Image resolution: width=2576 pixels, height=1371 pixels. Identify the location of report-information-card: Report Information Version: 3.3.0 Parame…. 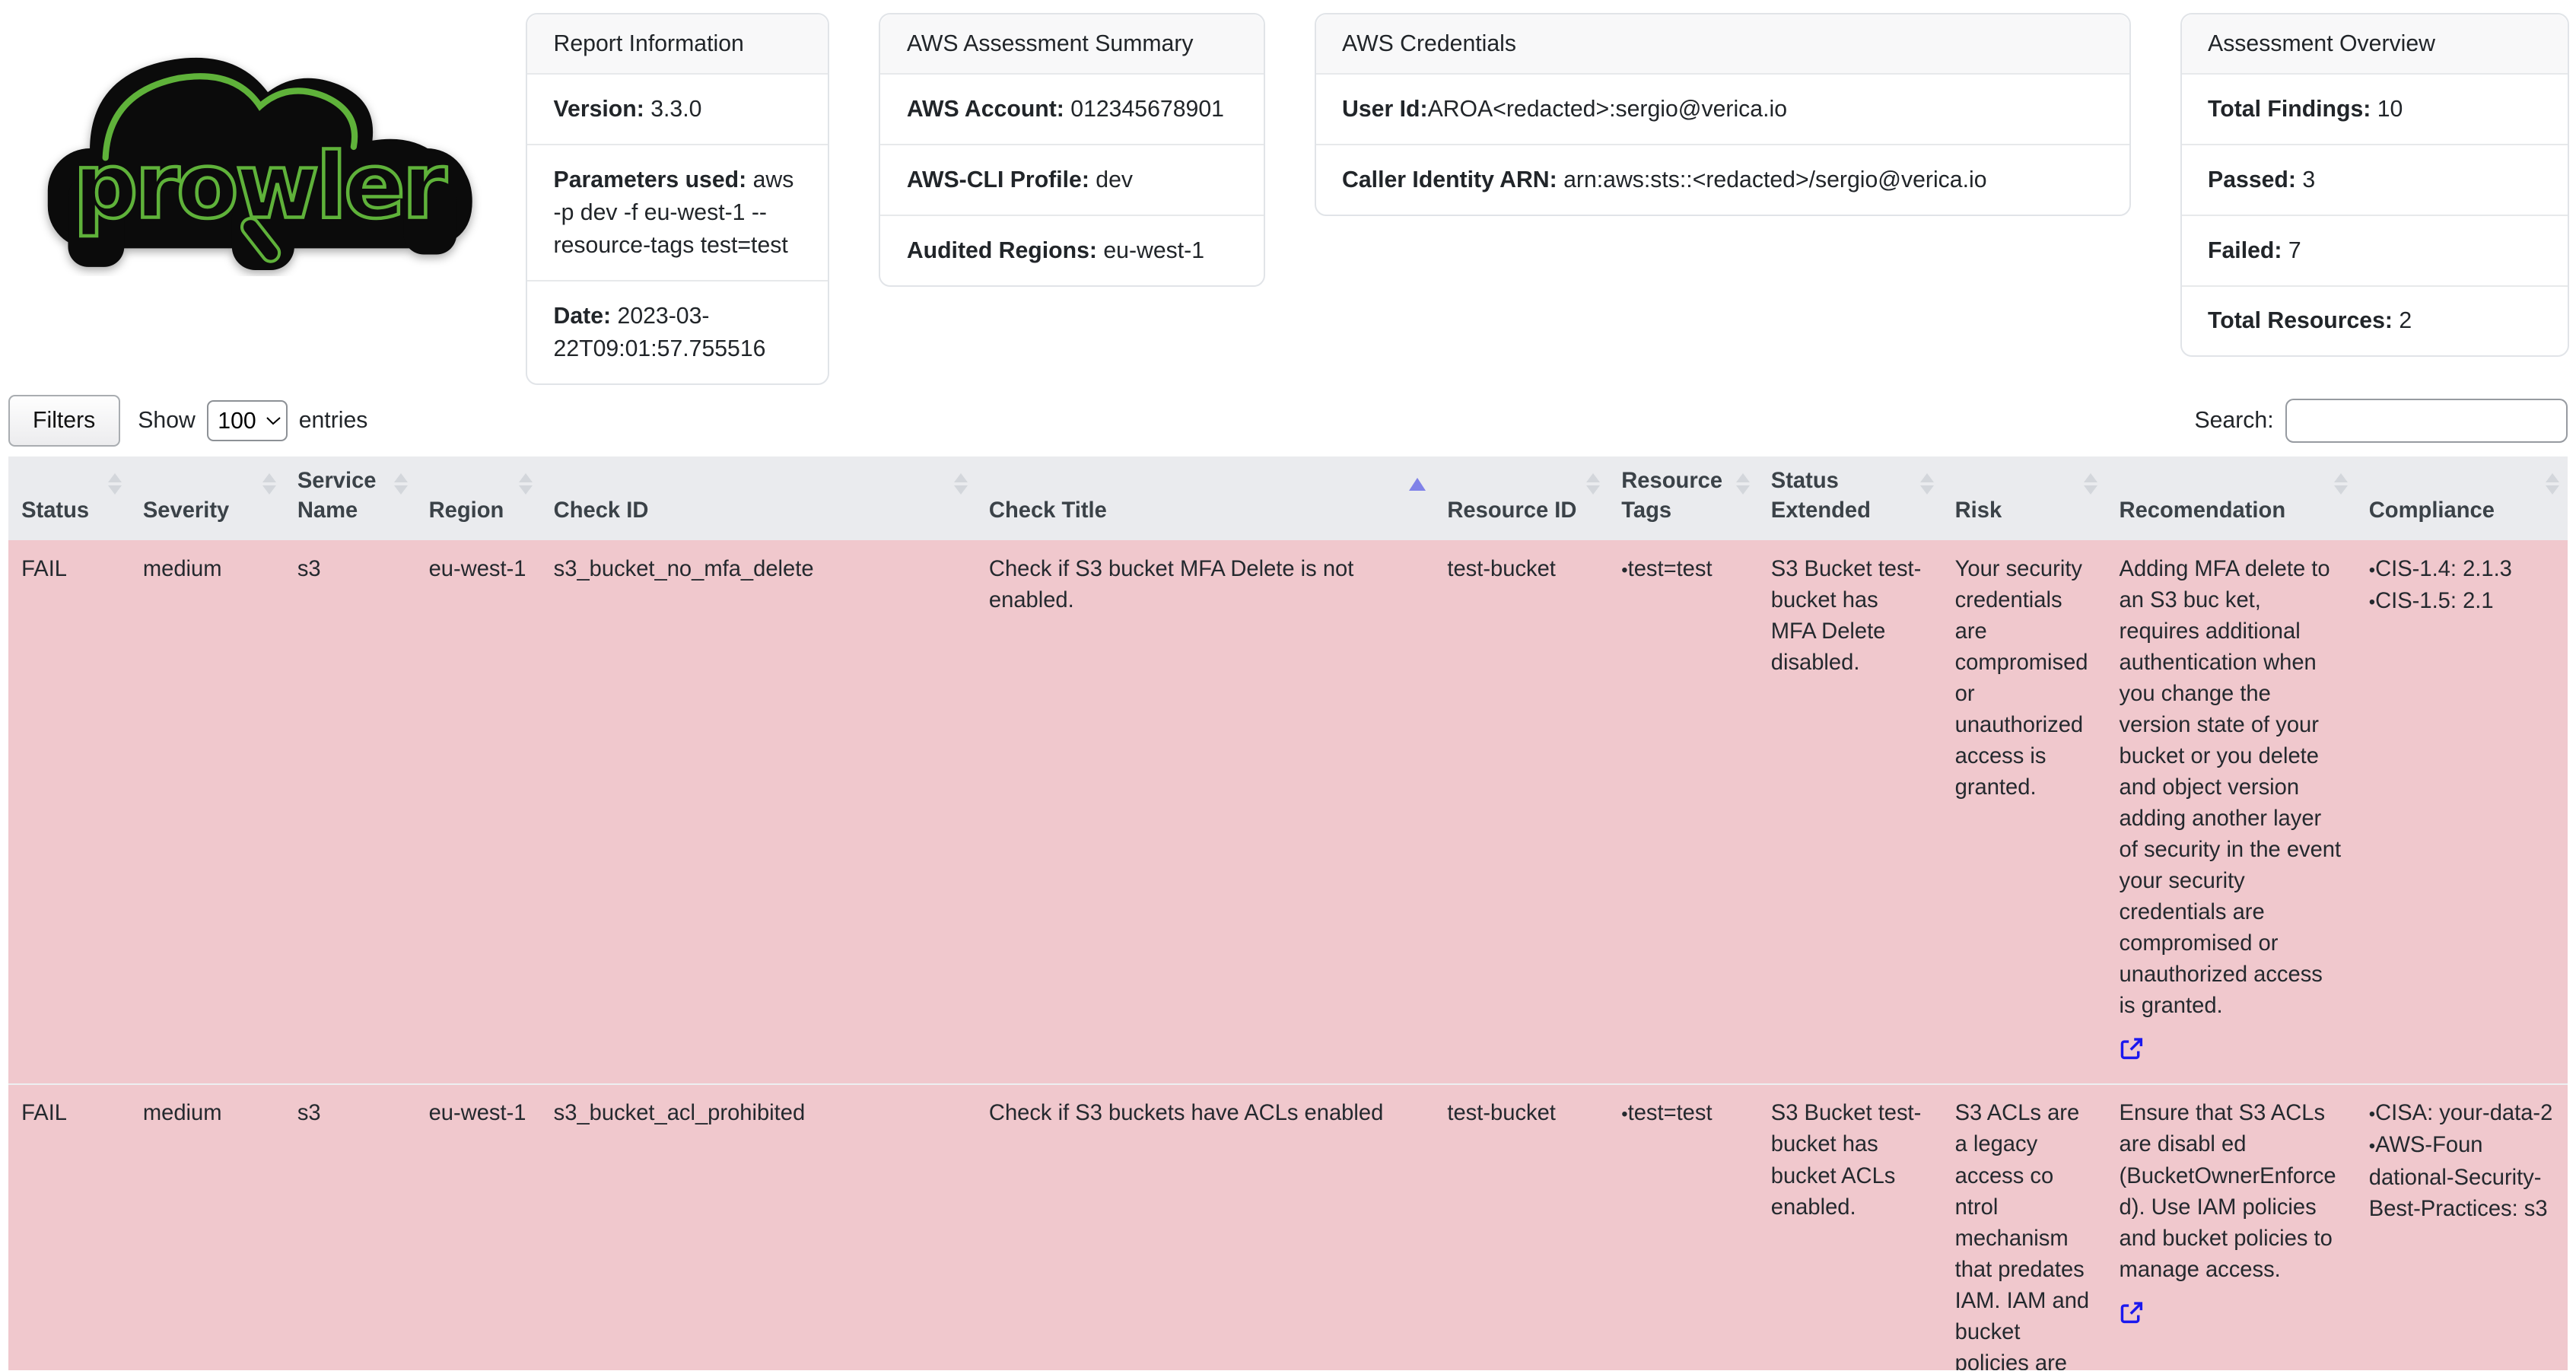
(678, 199).